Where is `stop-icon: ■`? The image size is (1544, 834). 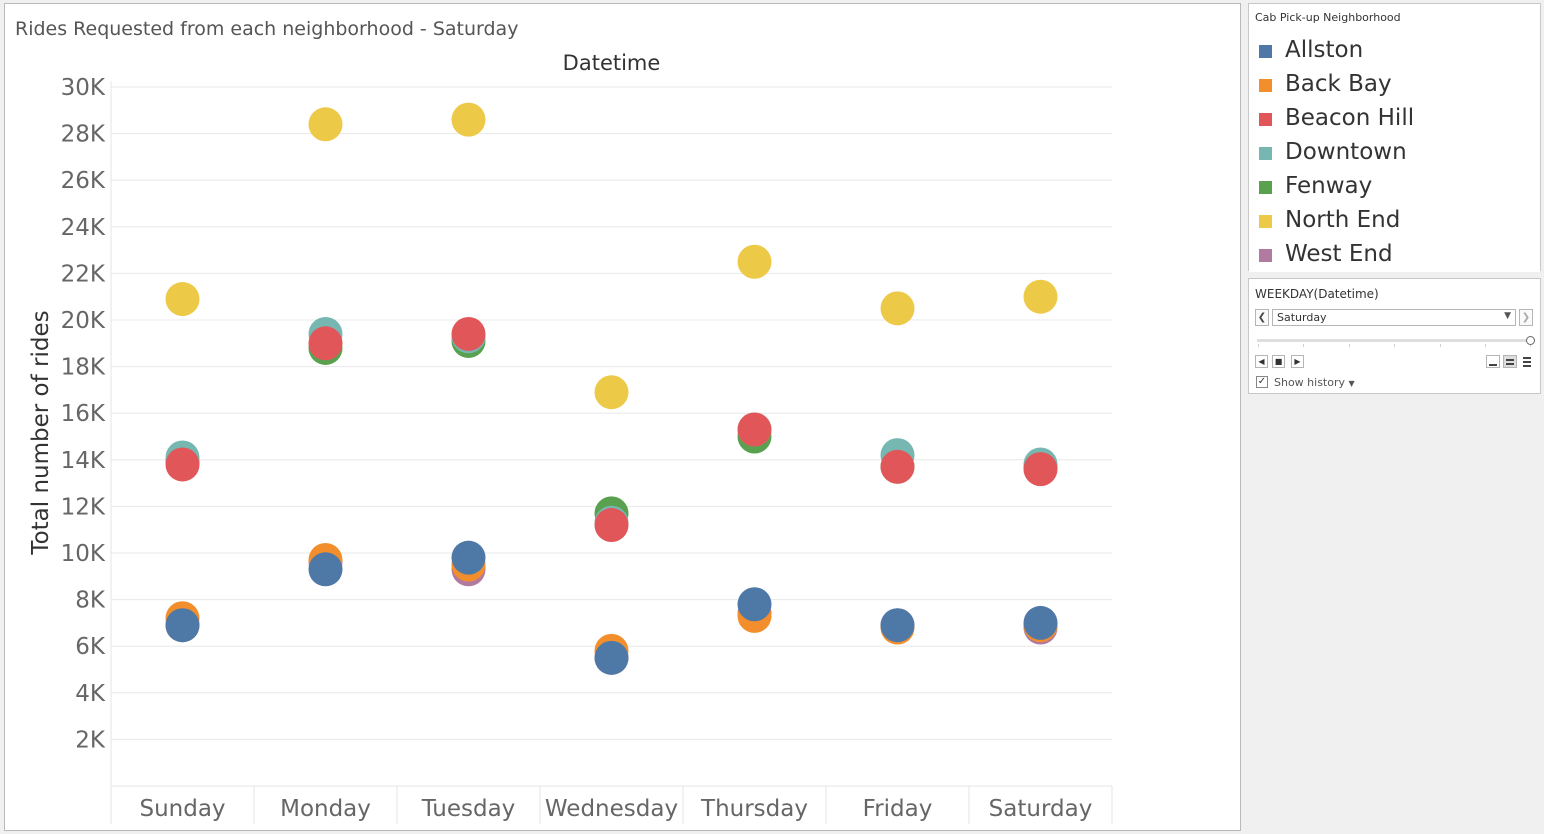
stop-icon: ■ is located at coordinates (1278, 361).